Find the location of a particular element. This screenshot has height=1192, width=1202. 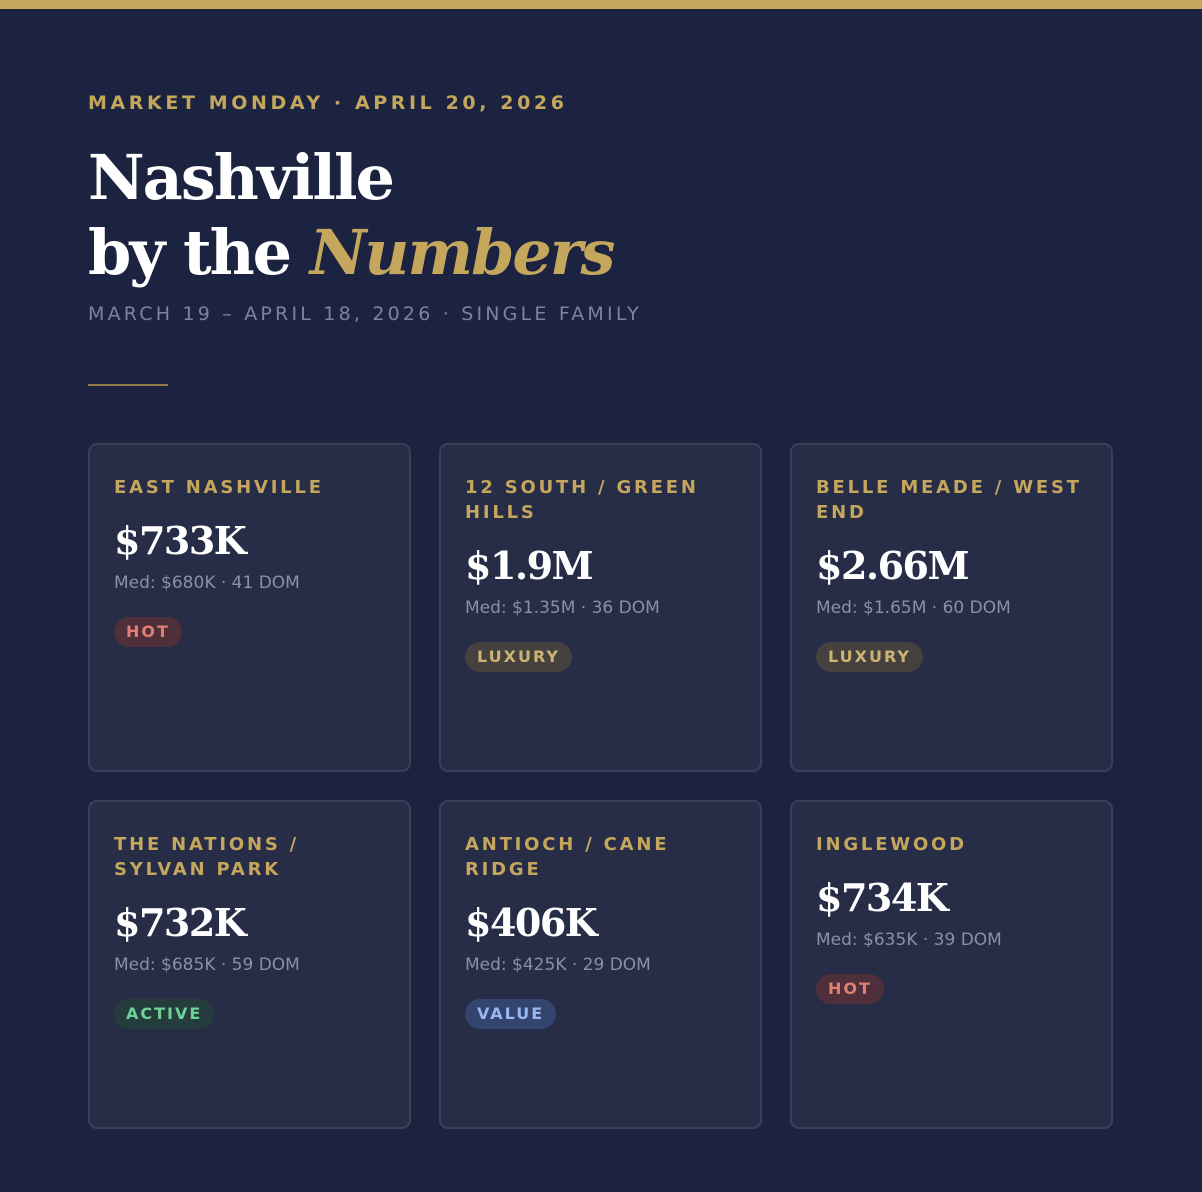

median-and-dom: Med: $1.35M · 36 DOM is located at coordinates (562, 608).